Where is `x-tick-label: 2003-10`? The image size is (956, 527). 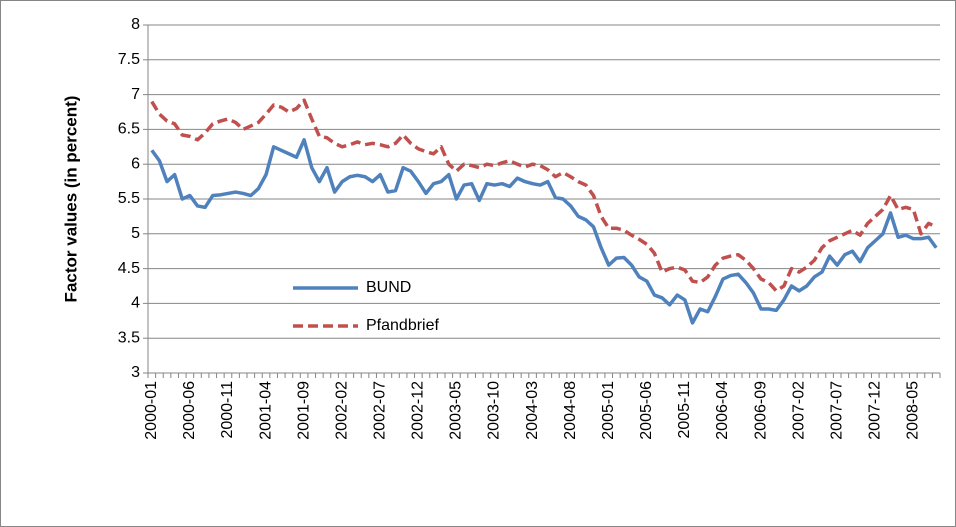
x-tick-label: 2003-10 is located at coordinates (494, 410).